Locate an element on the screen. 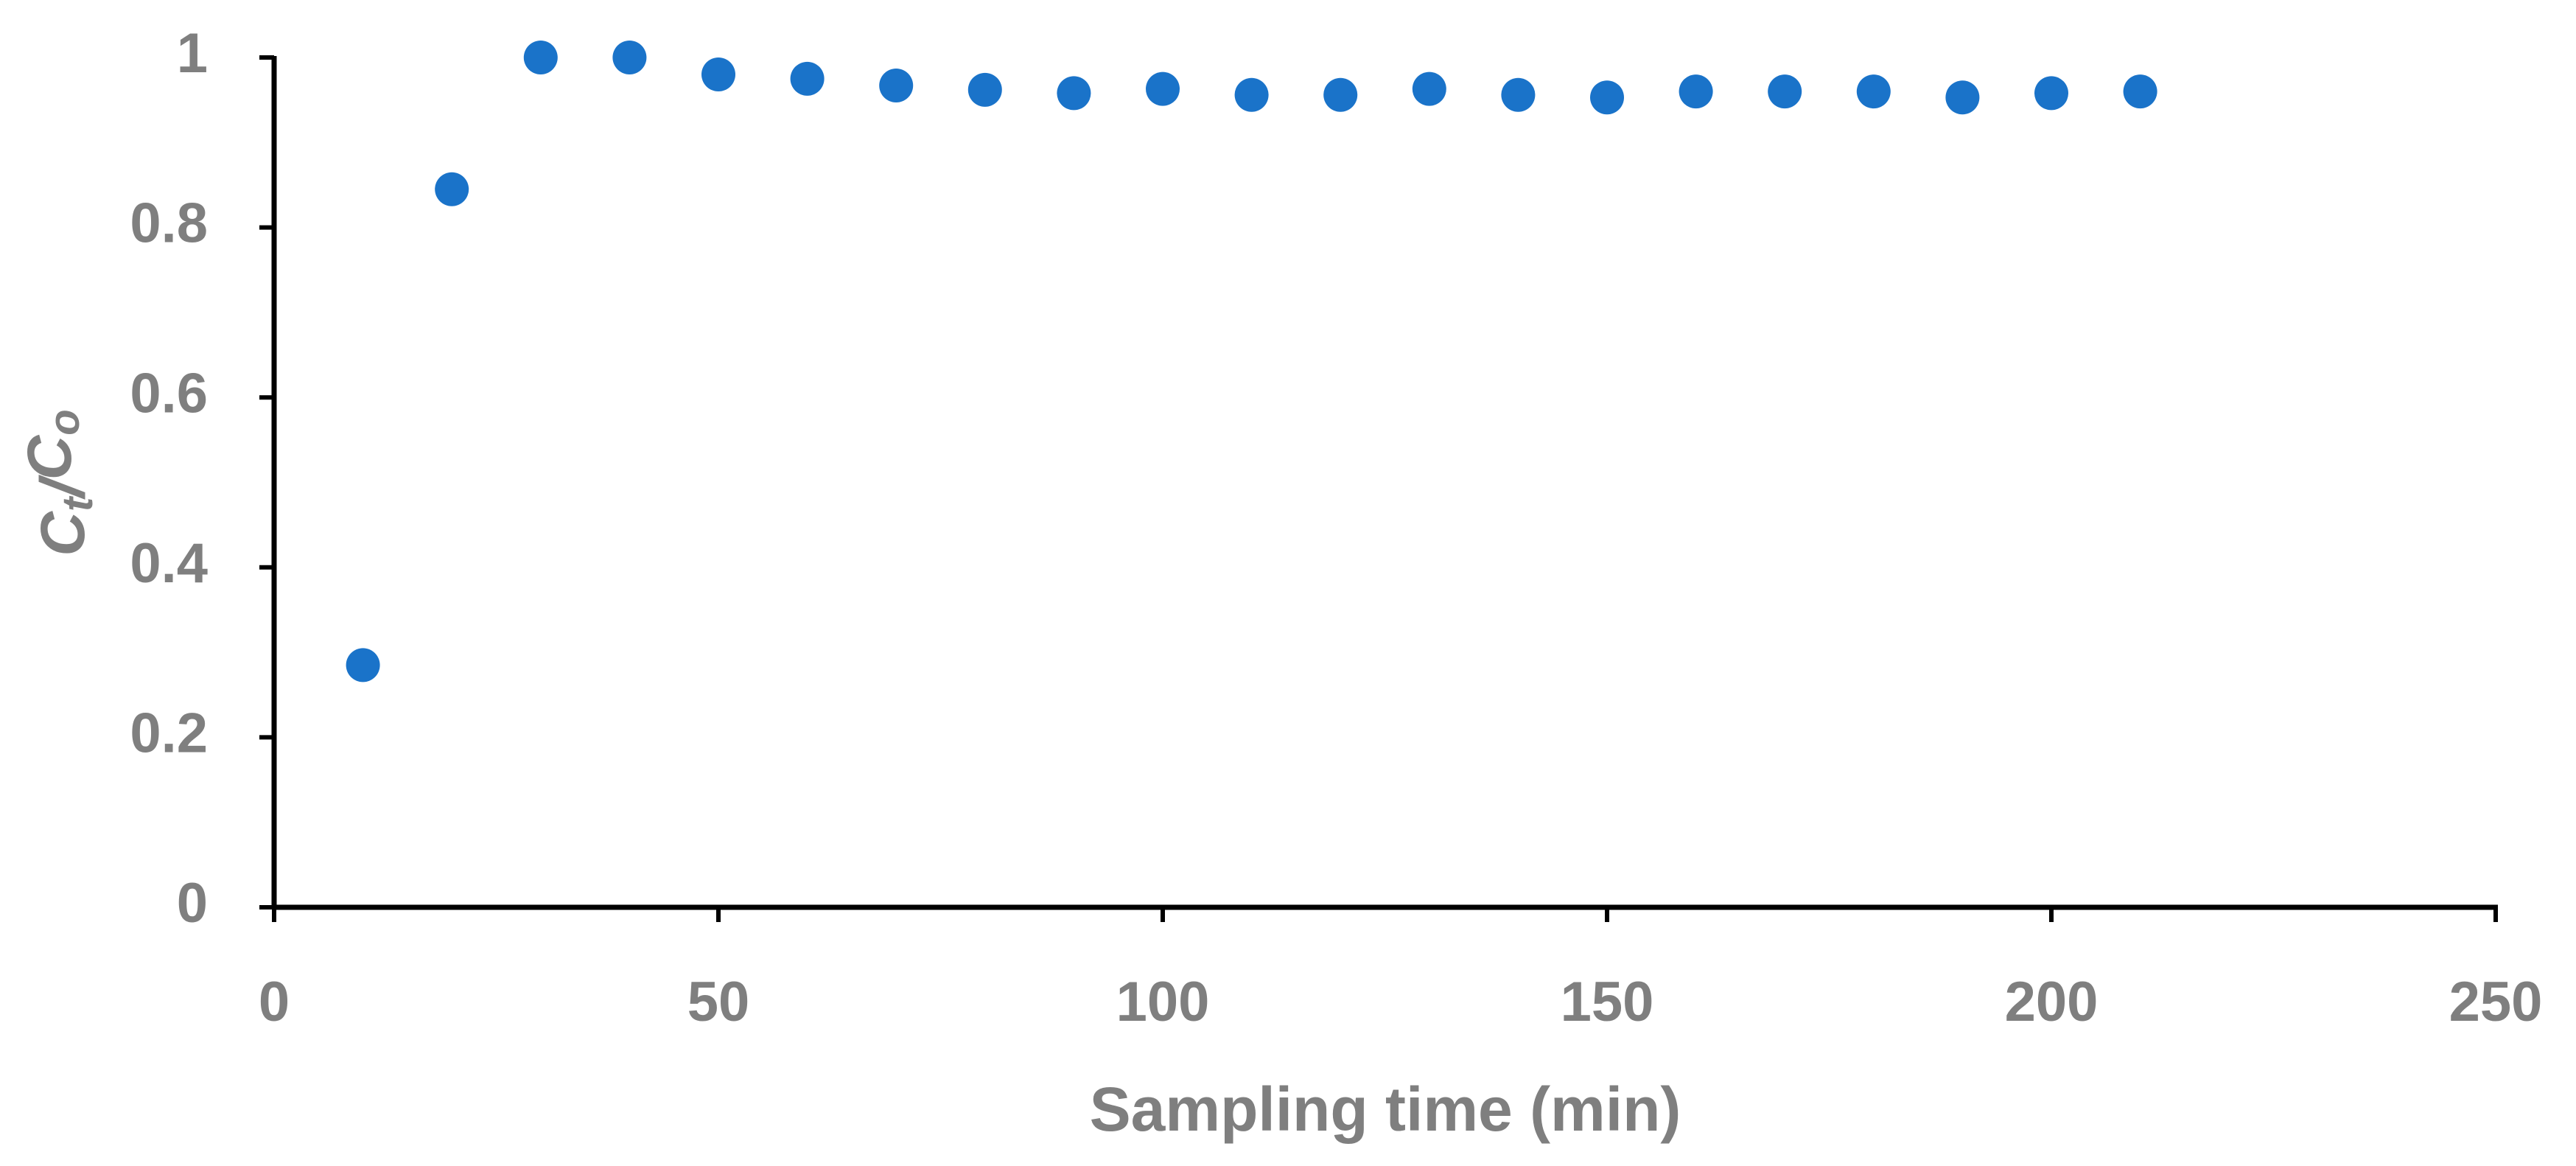 This screenshot has height=1166, width=2576. x-tick-label: 0 is located at coordinates (274, 1002).